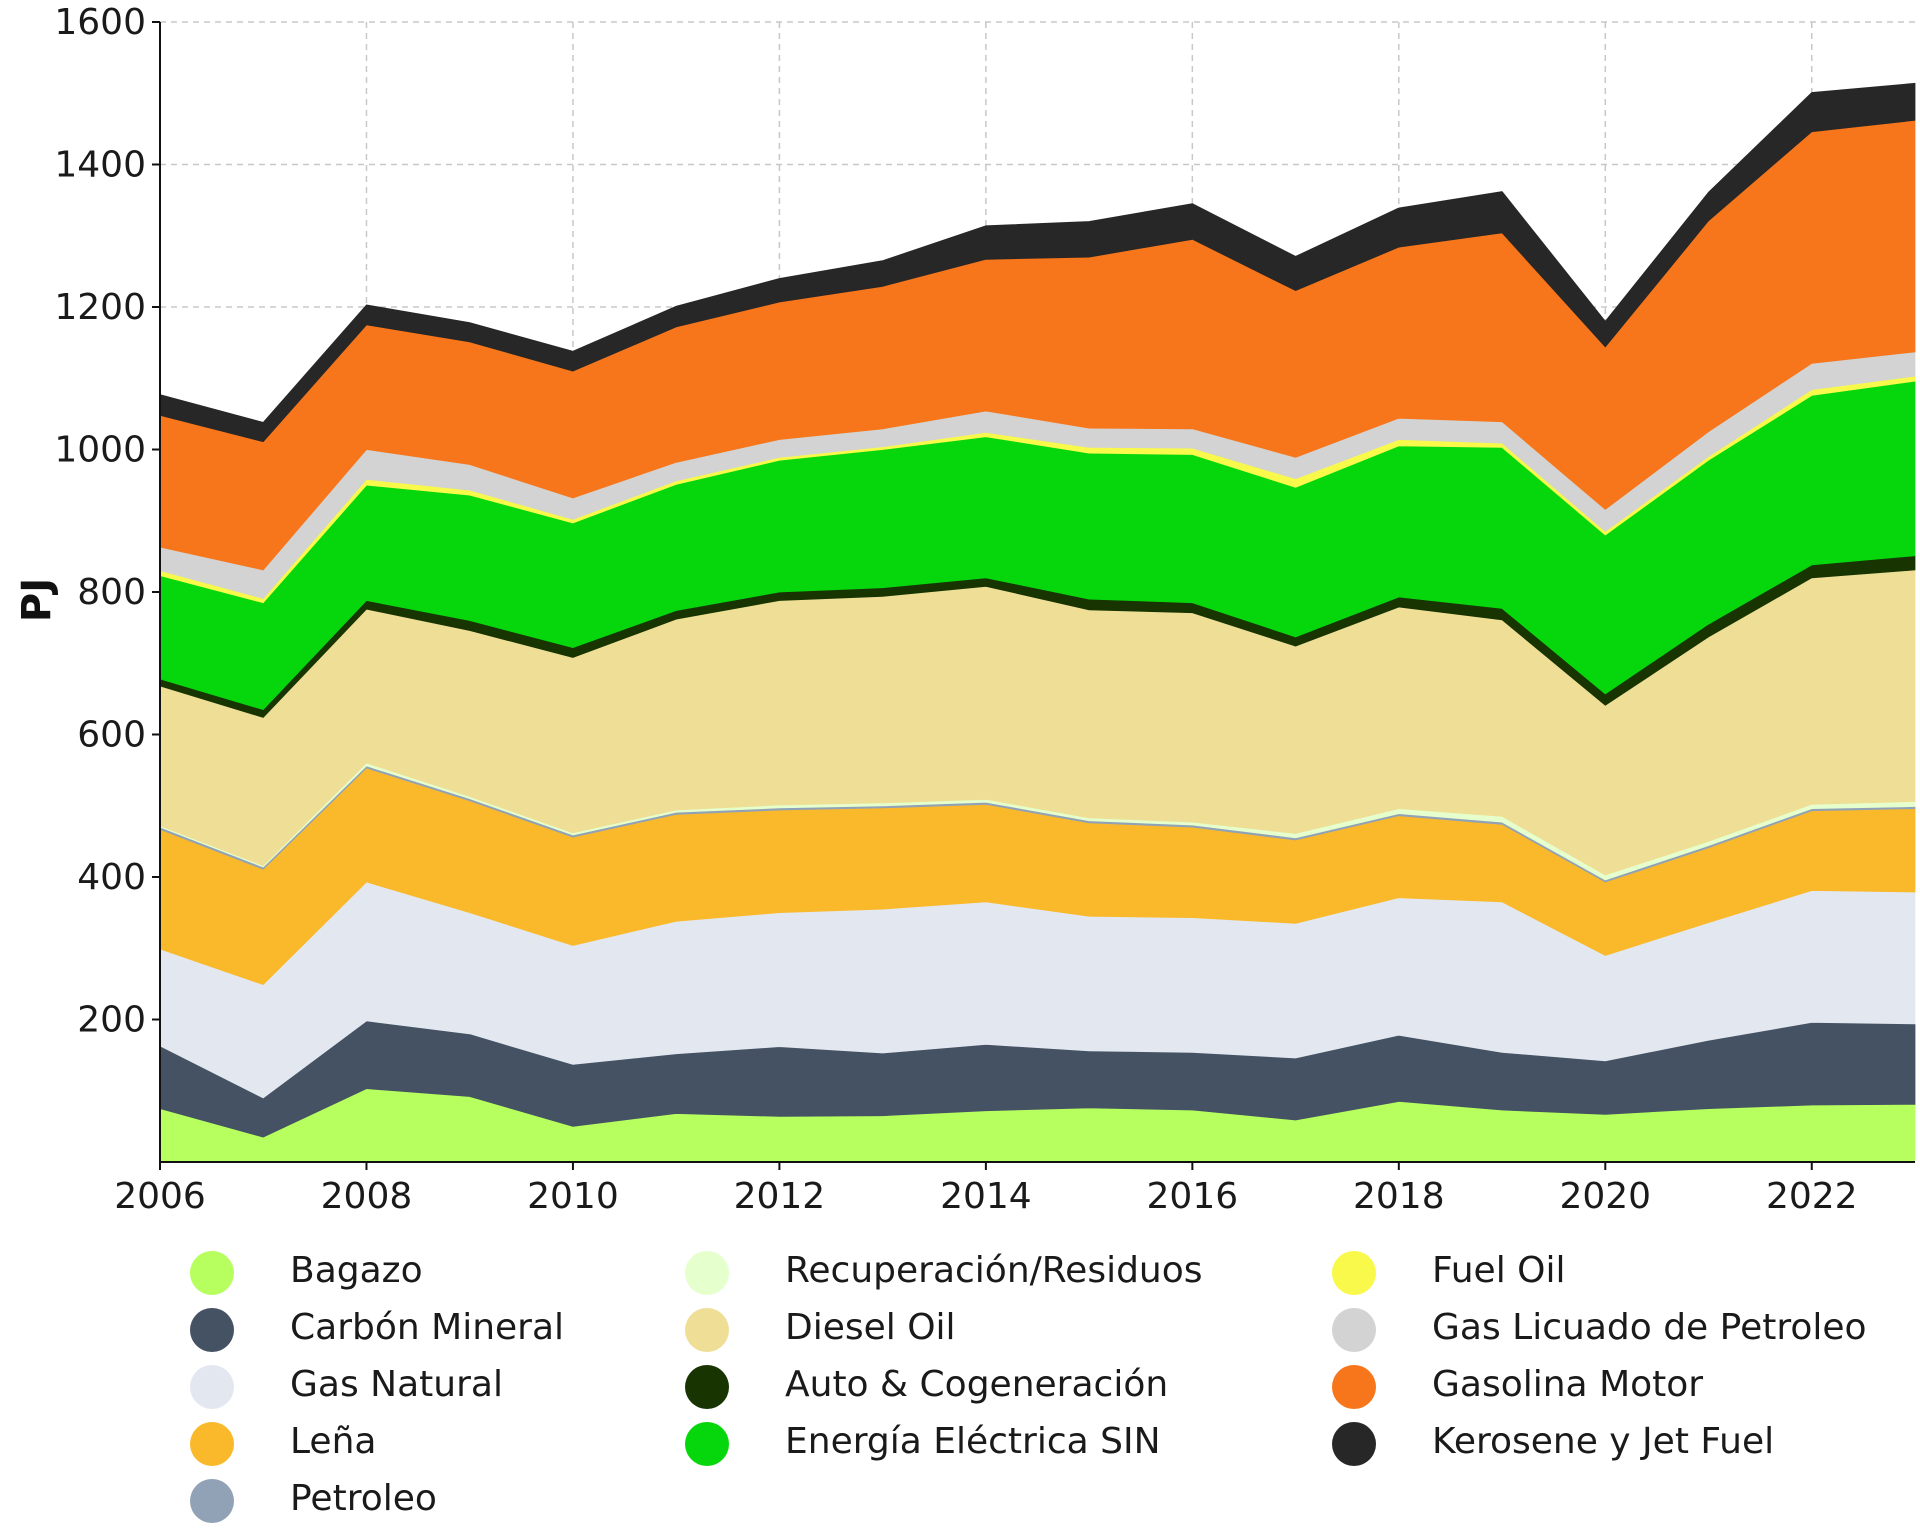 The height and width of the screenshot is (1540, 1920). Describe the element at coordinates (160, 1196) in the screenshot. I see `x-tick-label: 2006` at that location.